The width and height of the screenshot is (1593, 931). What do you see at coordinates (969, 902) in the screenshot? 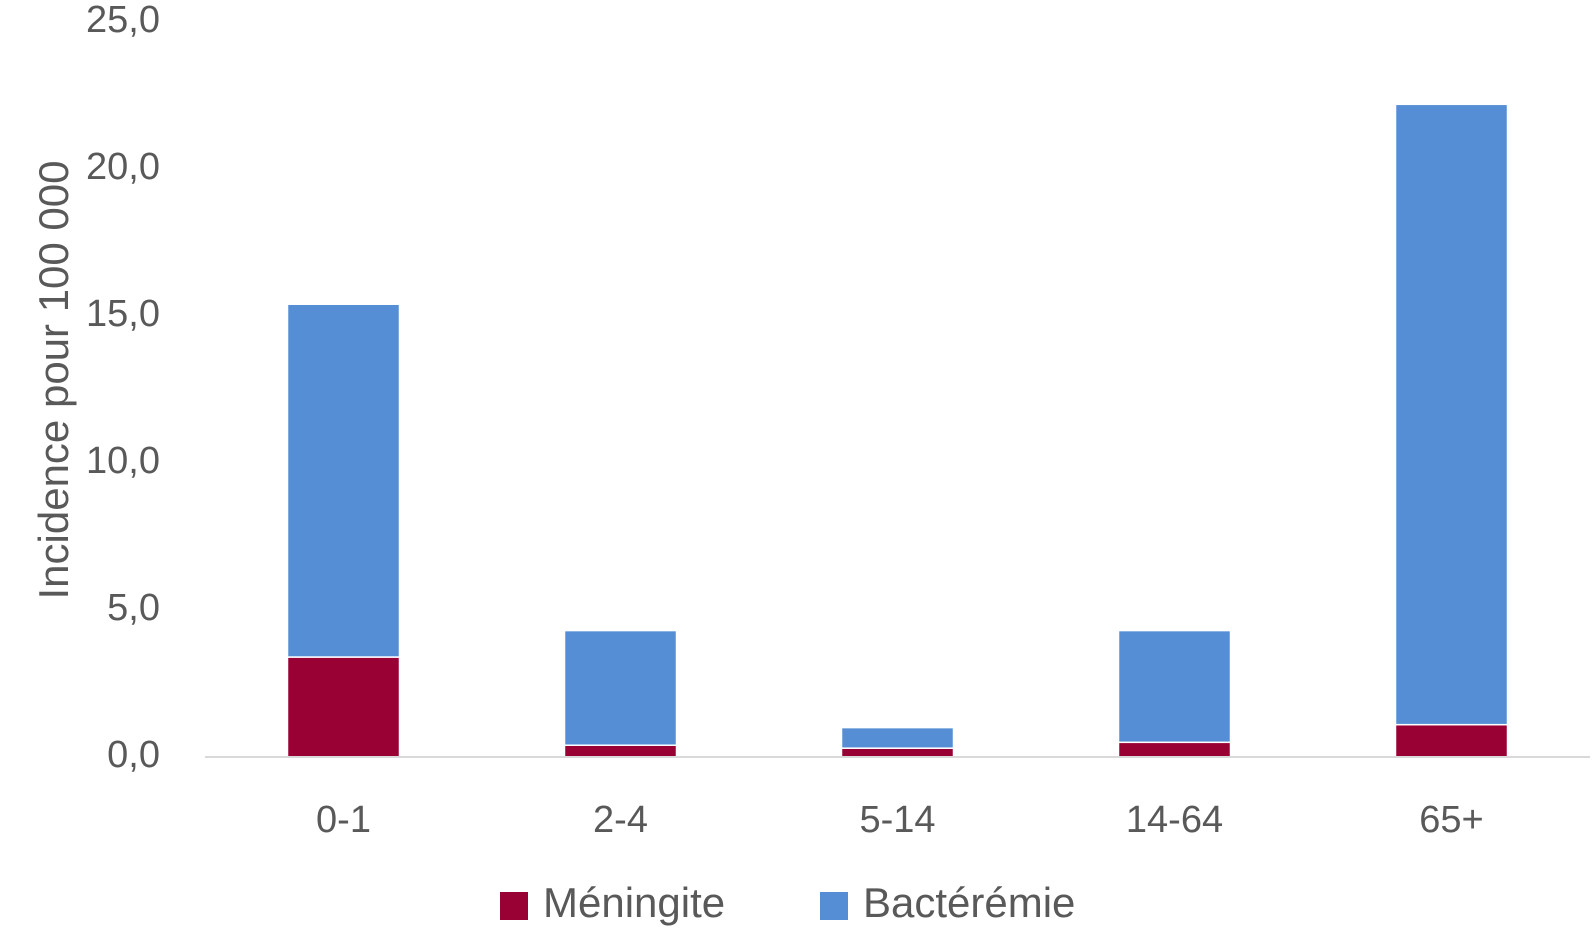
I see `legend-label-bacteremie: Bactérémie` at bounding box center [969, 902].